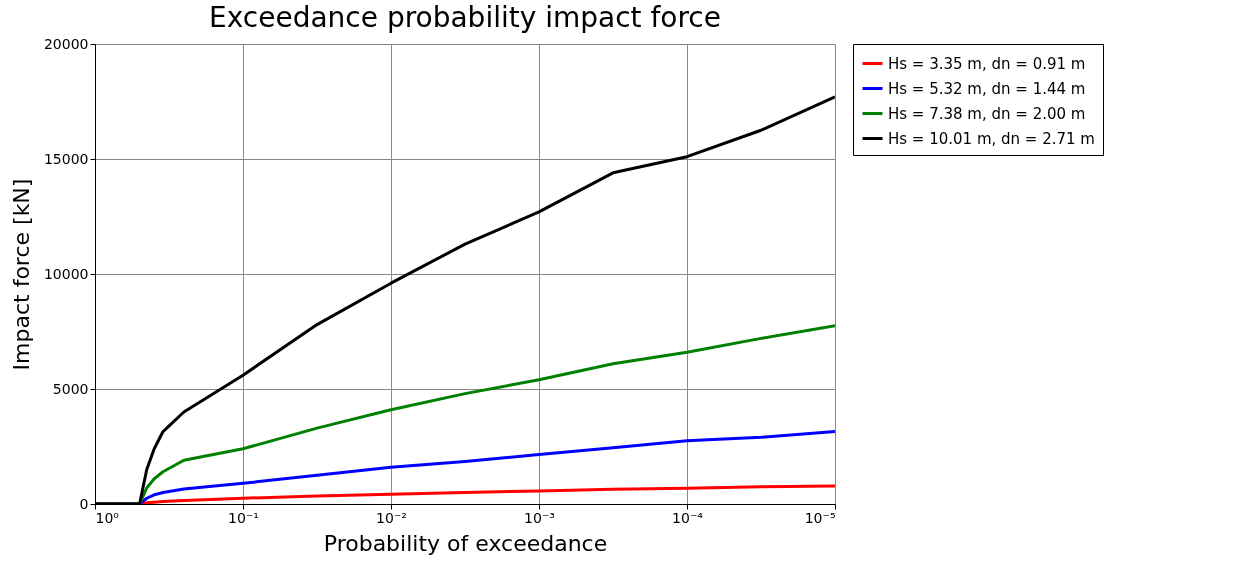 The image size is (1240, 583). What do you see at coordinates (107, 517) in the screenshot?
I see `x-tick-label: 10⁰` at bounding box center [107, 517].